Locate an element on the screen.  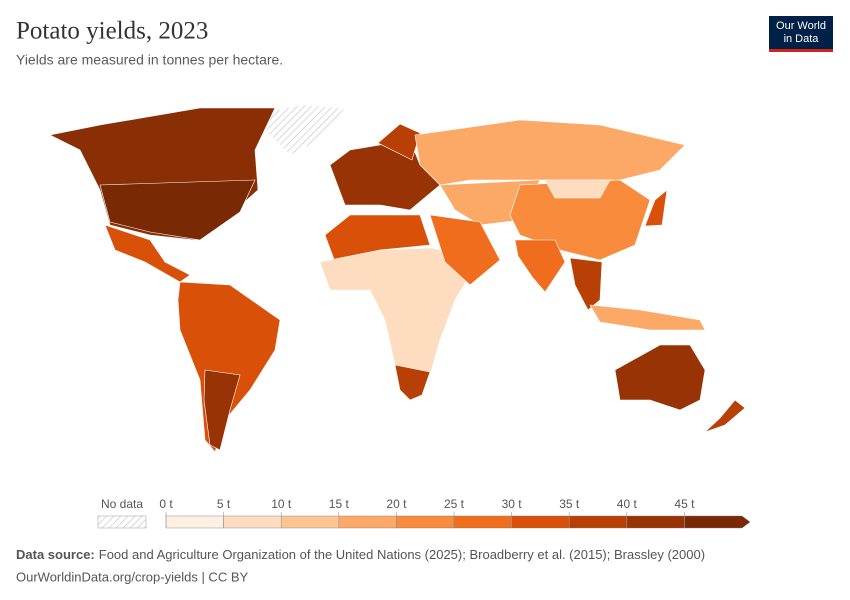
mongolia is located at coordinates (577, 189).